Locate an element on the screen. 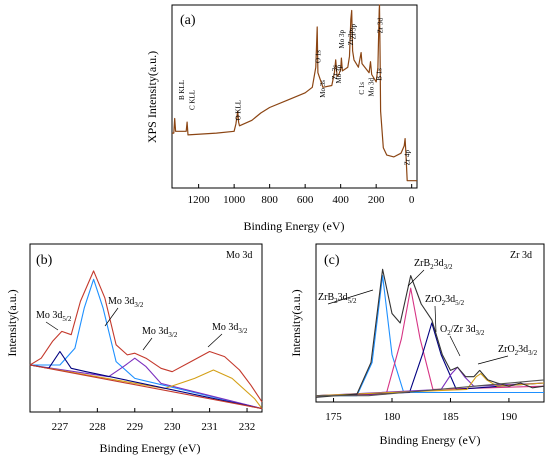 The width and height of the screenshot is (550, 462). panel-a-x-ticks: 1200 1000 800 600 400 200 0 is located at coordinates (301, 195).